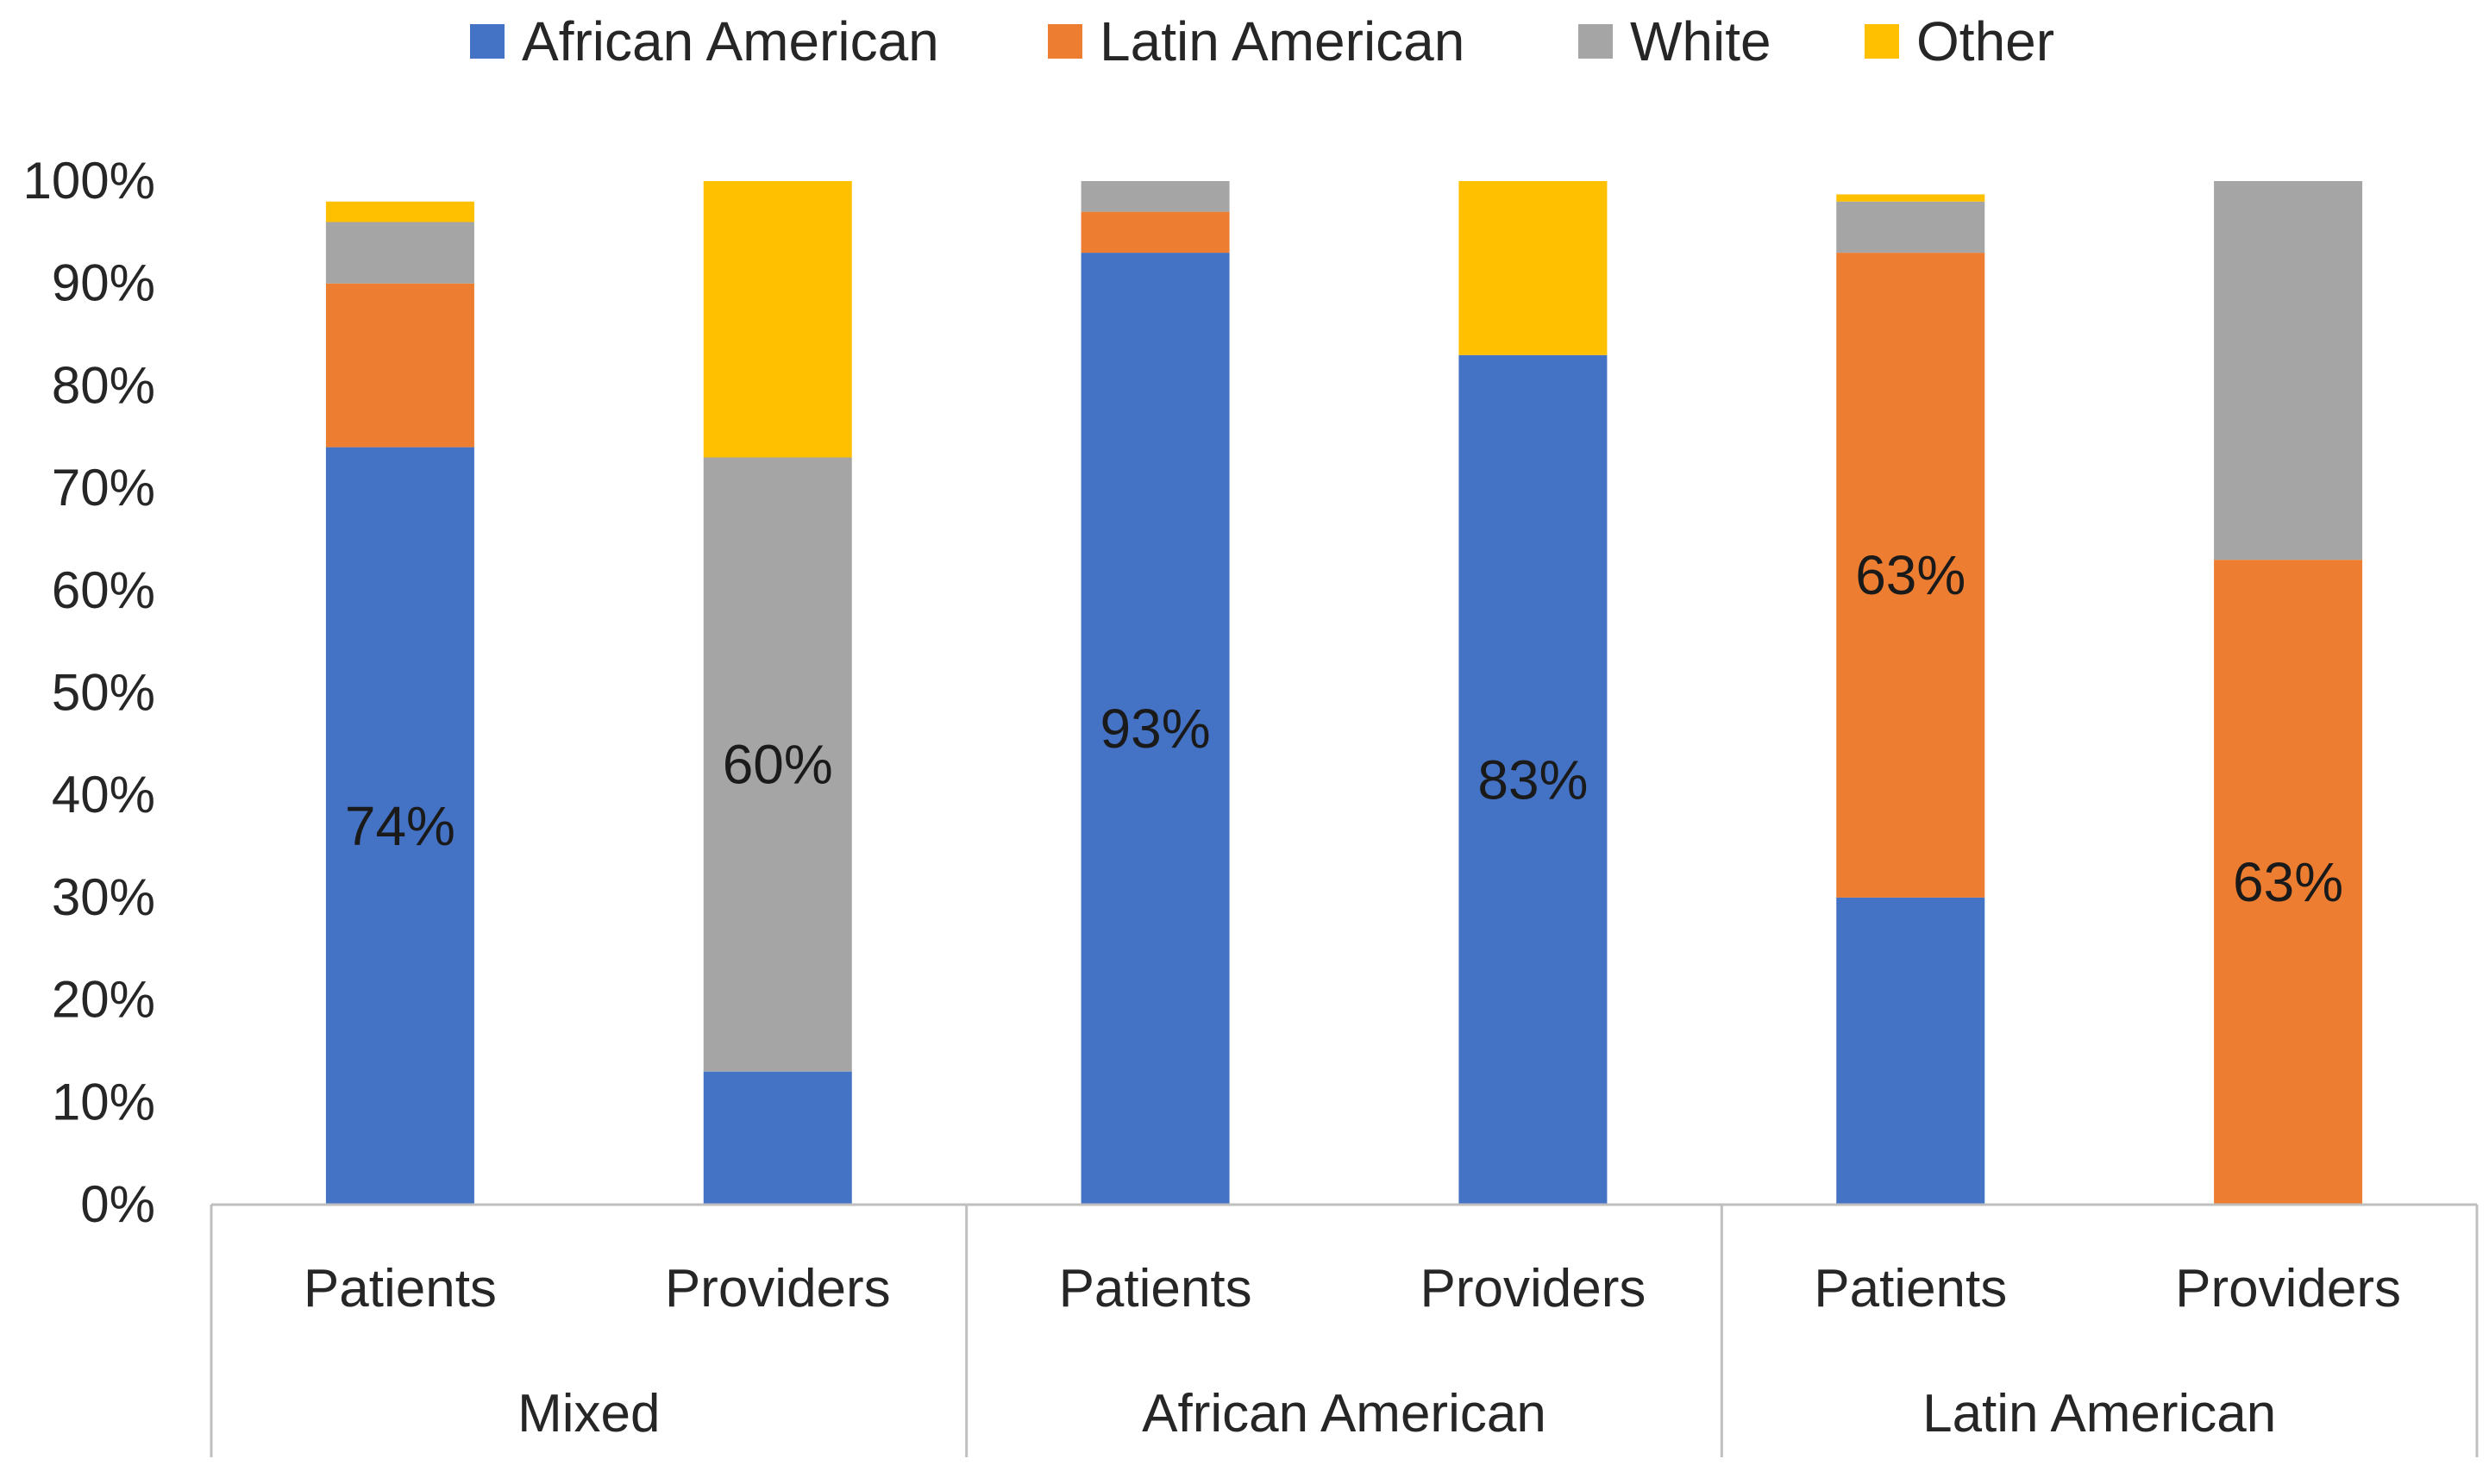 This screenshot has height=1484, width=2489. Describe the element at coordinates (103, 794) in the screenshot. I see `y-tick-label: 40%` at that location.